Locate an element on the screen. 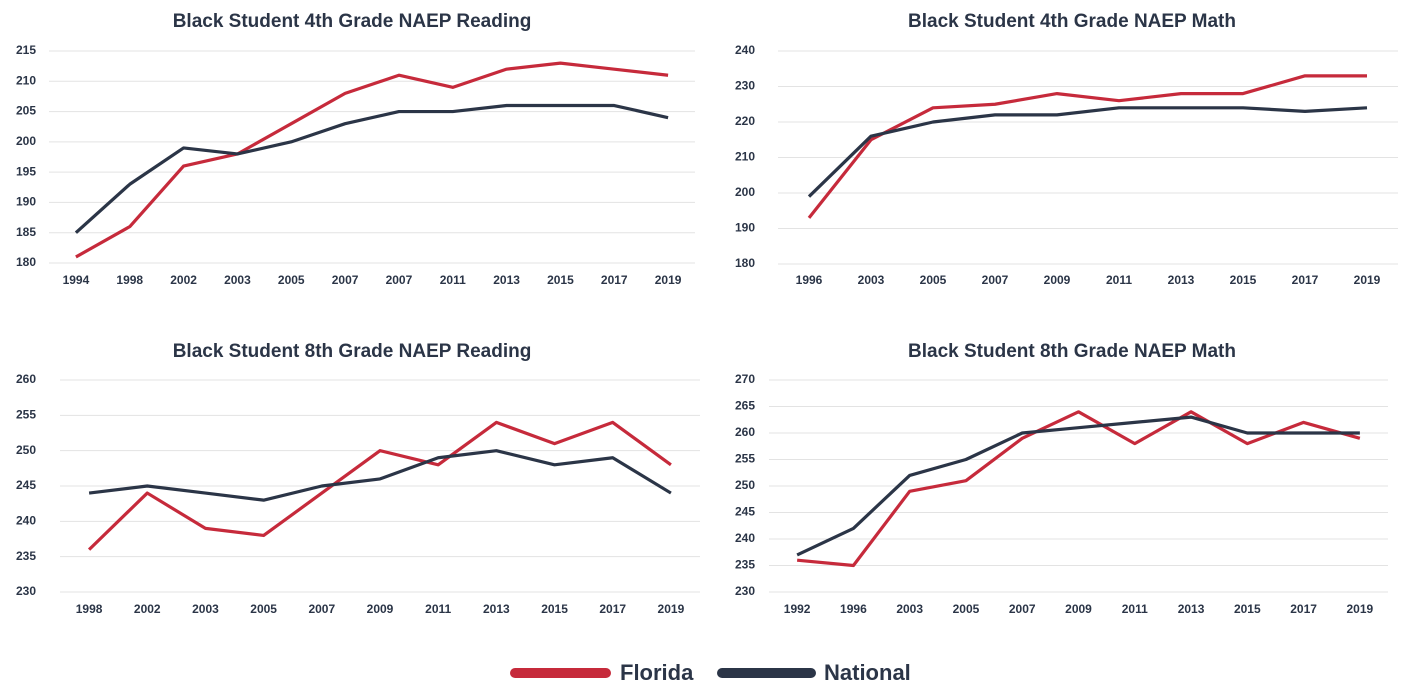 The height and width of the screenshot is (685, 1420). y-tick-label: 270 is located at coordinates (745, 379).